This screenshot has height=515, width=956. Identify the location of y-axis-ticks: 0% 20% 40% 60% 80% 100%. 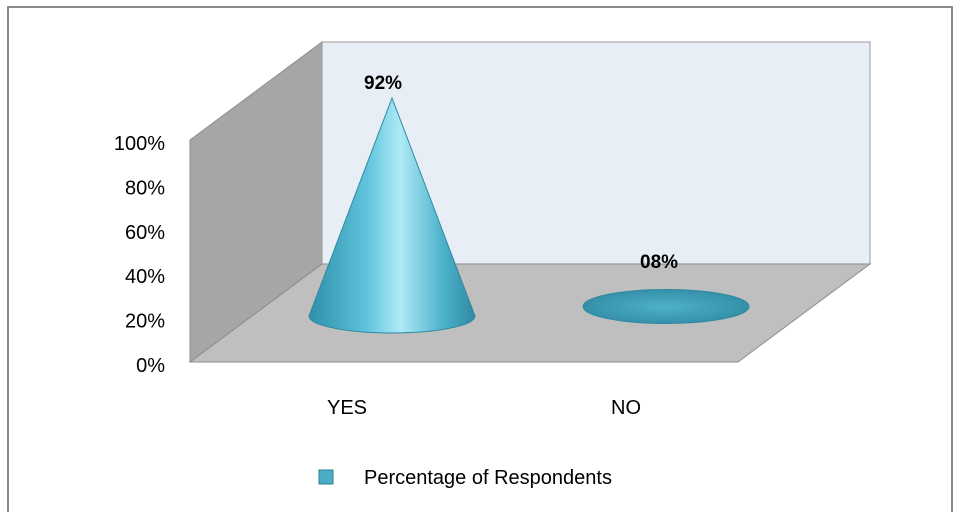
(139, 255).